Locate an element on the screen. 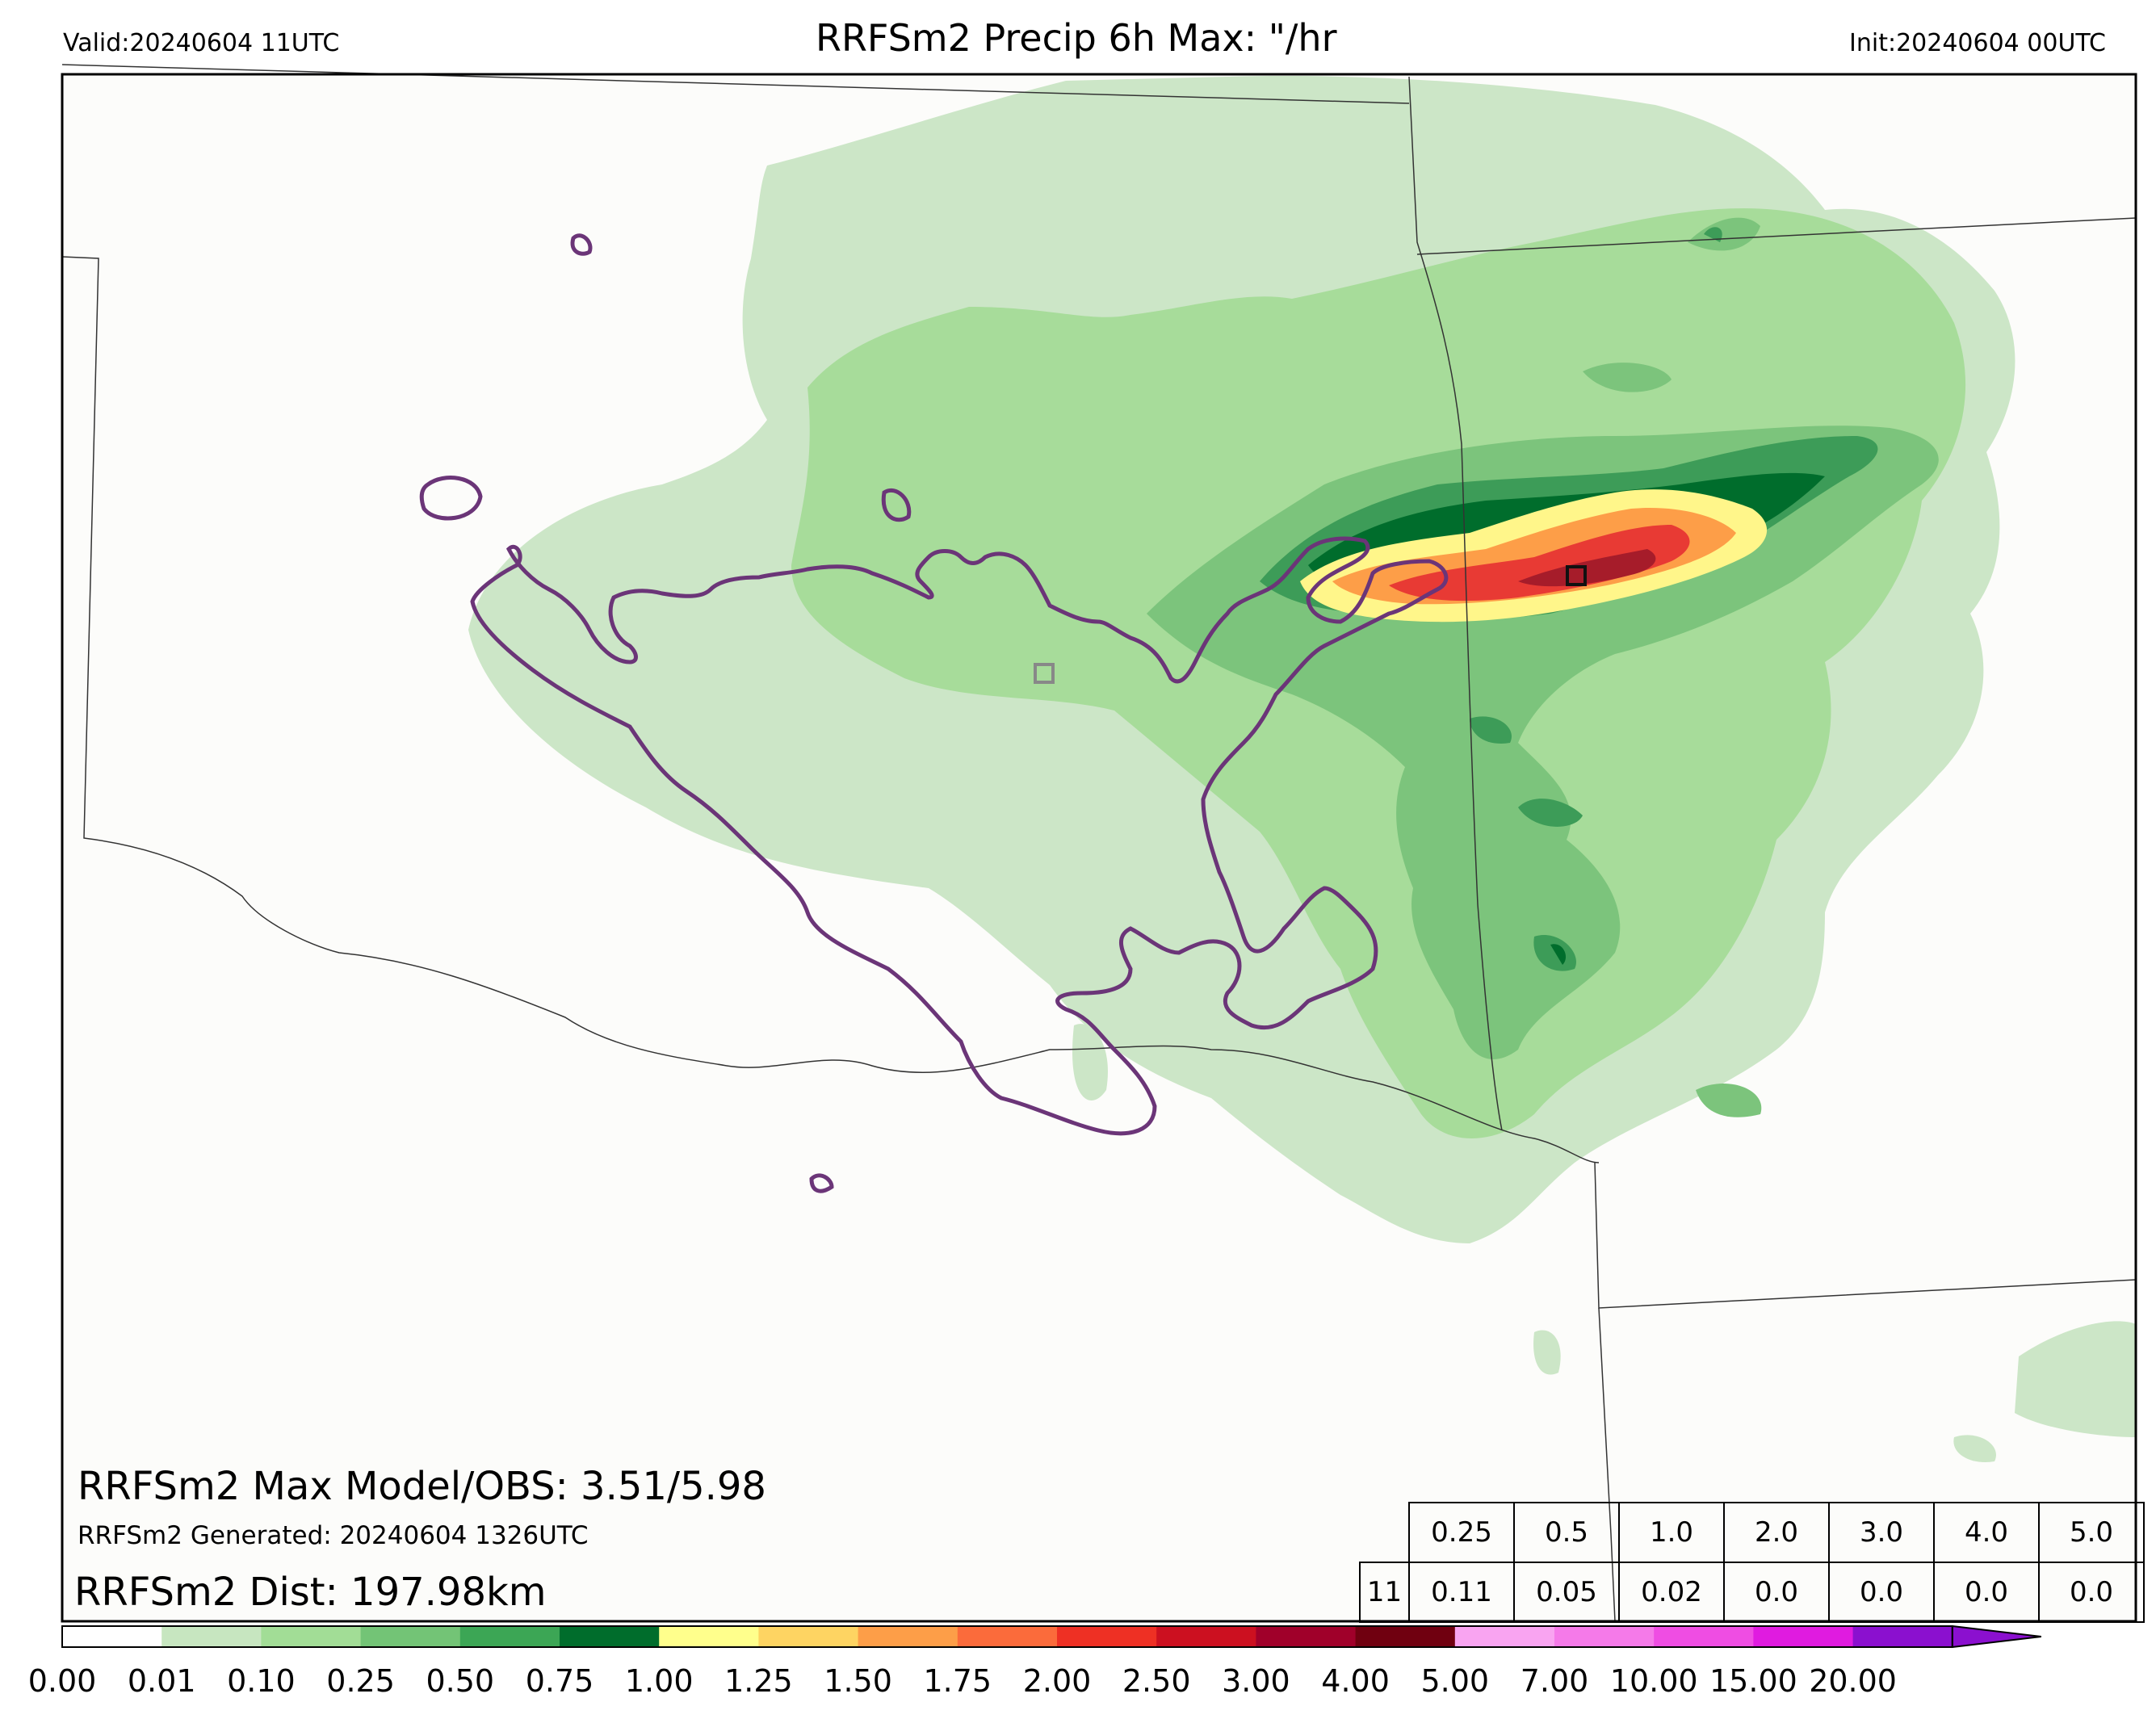 The image size is (2156, 1723). table-header-cell: 0.5 is located at coordinates (1566, 1532).